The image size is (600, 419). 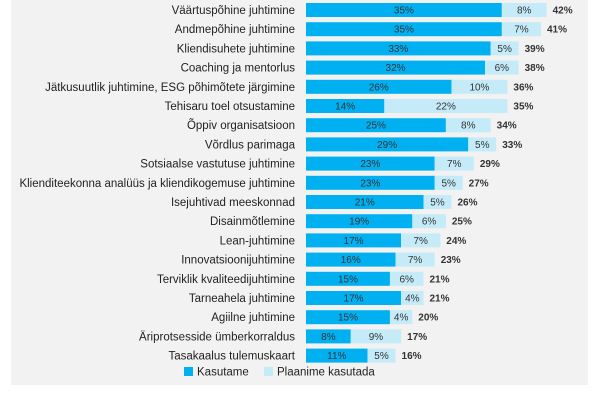 What do you see at coordinates (217, 165) in the screenshot?
I see `category-label: Sotsiaalse vastutuse juhtimine` at bounding box center [217, 165].